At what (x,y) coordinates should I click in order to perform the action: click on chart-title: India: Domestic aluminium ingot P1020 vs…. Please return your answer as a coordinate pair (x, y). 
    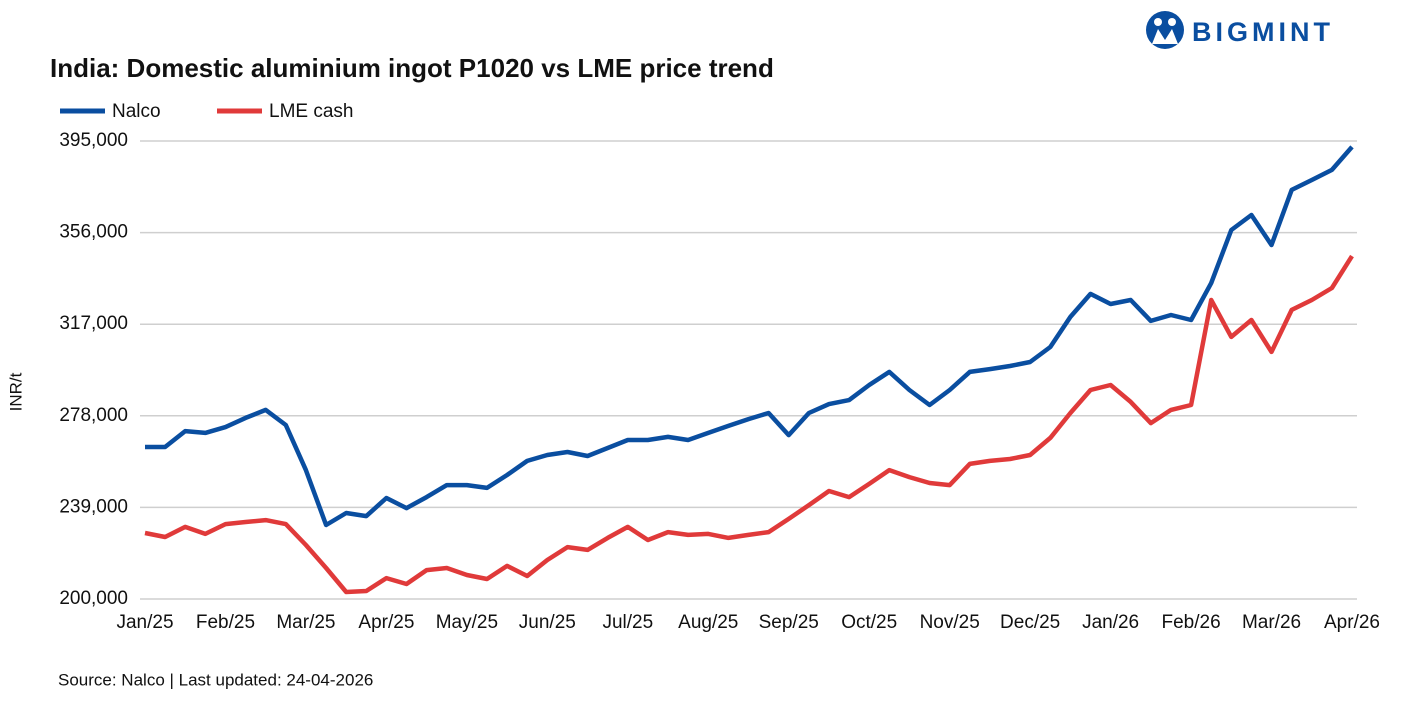
    Looking at the image, I should click on (412, 68).